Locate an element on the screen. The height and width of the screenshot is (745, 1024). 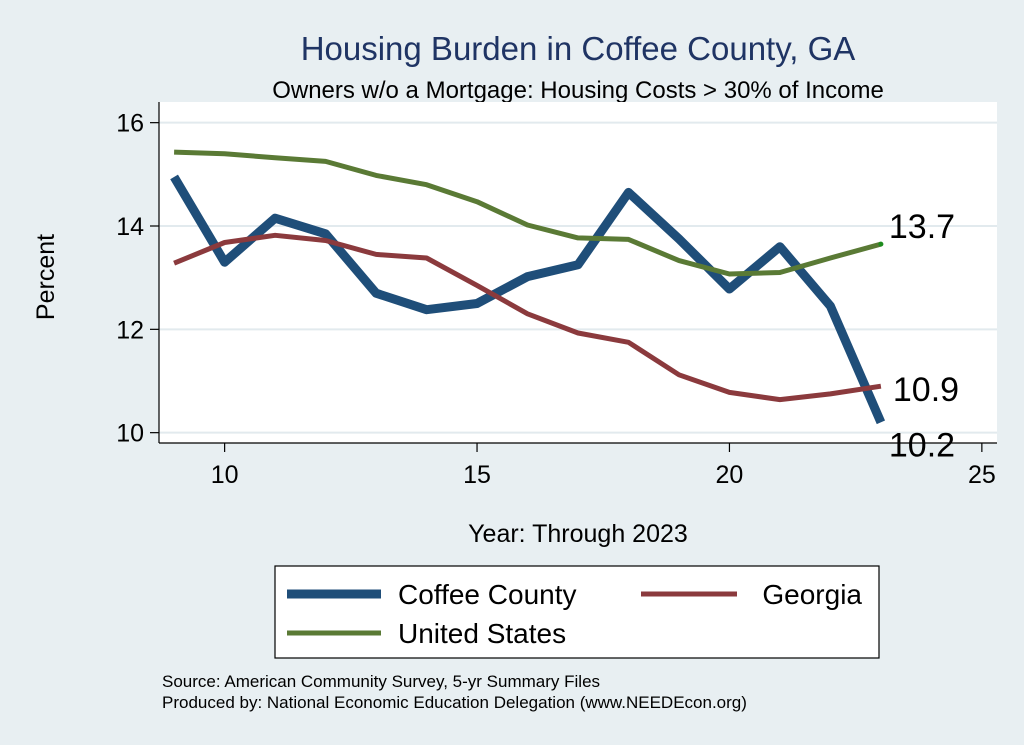
series-end-point is located at coordinates (881, 244).